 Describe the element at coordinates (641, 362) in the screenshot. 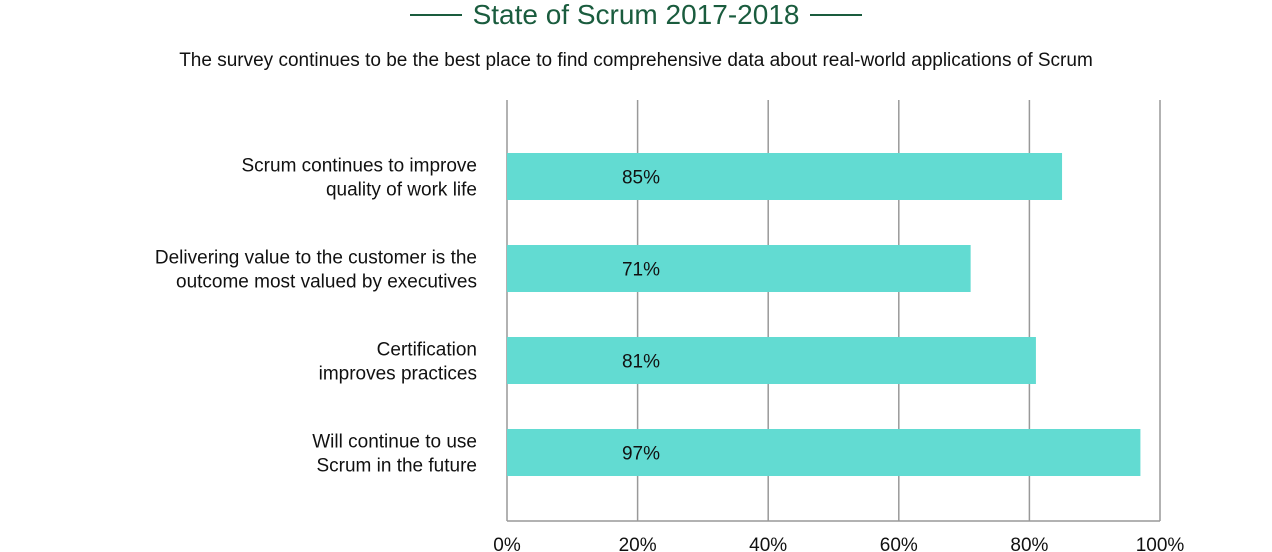

I see `data-label-2: 81%` at that location.